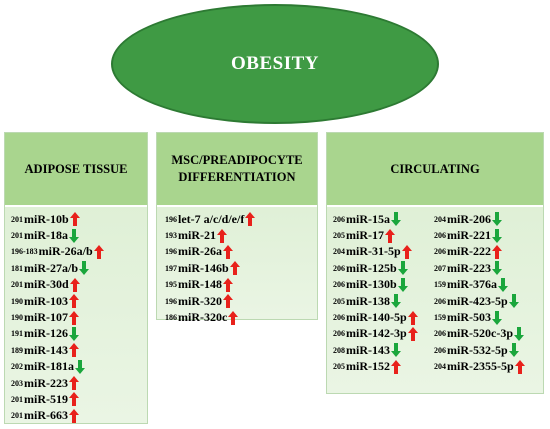 The image size is (550, 429). Describe the element at coordinates (57, 268) in the screenshot. I see `mirna-item: 181 miR-27a/b` at that location.